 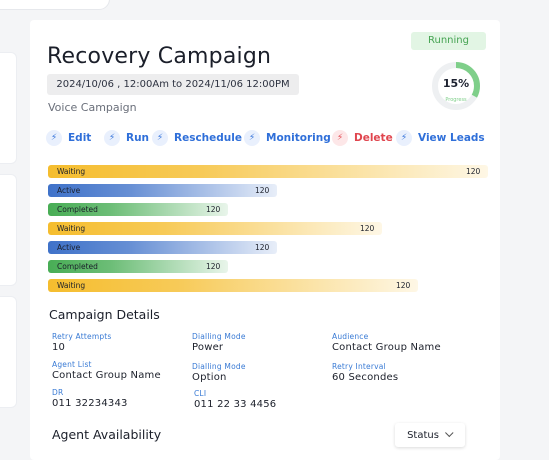 I want to click on field-label: Audience, so click(x=350, y=336).